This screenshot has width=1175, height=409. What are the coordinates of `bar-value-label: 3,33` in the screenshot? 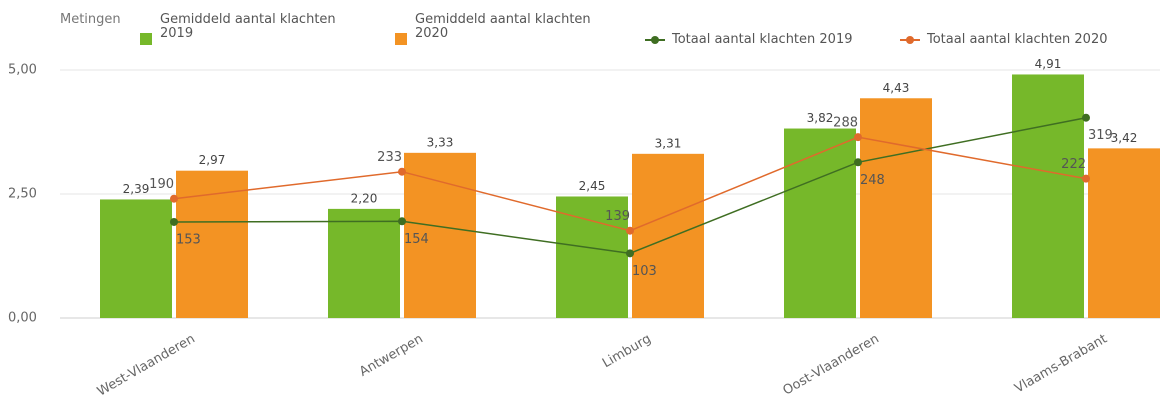 It's located at (440, 142).